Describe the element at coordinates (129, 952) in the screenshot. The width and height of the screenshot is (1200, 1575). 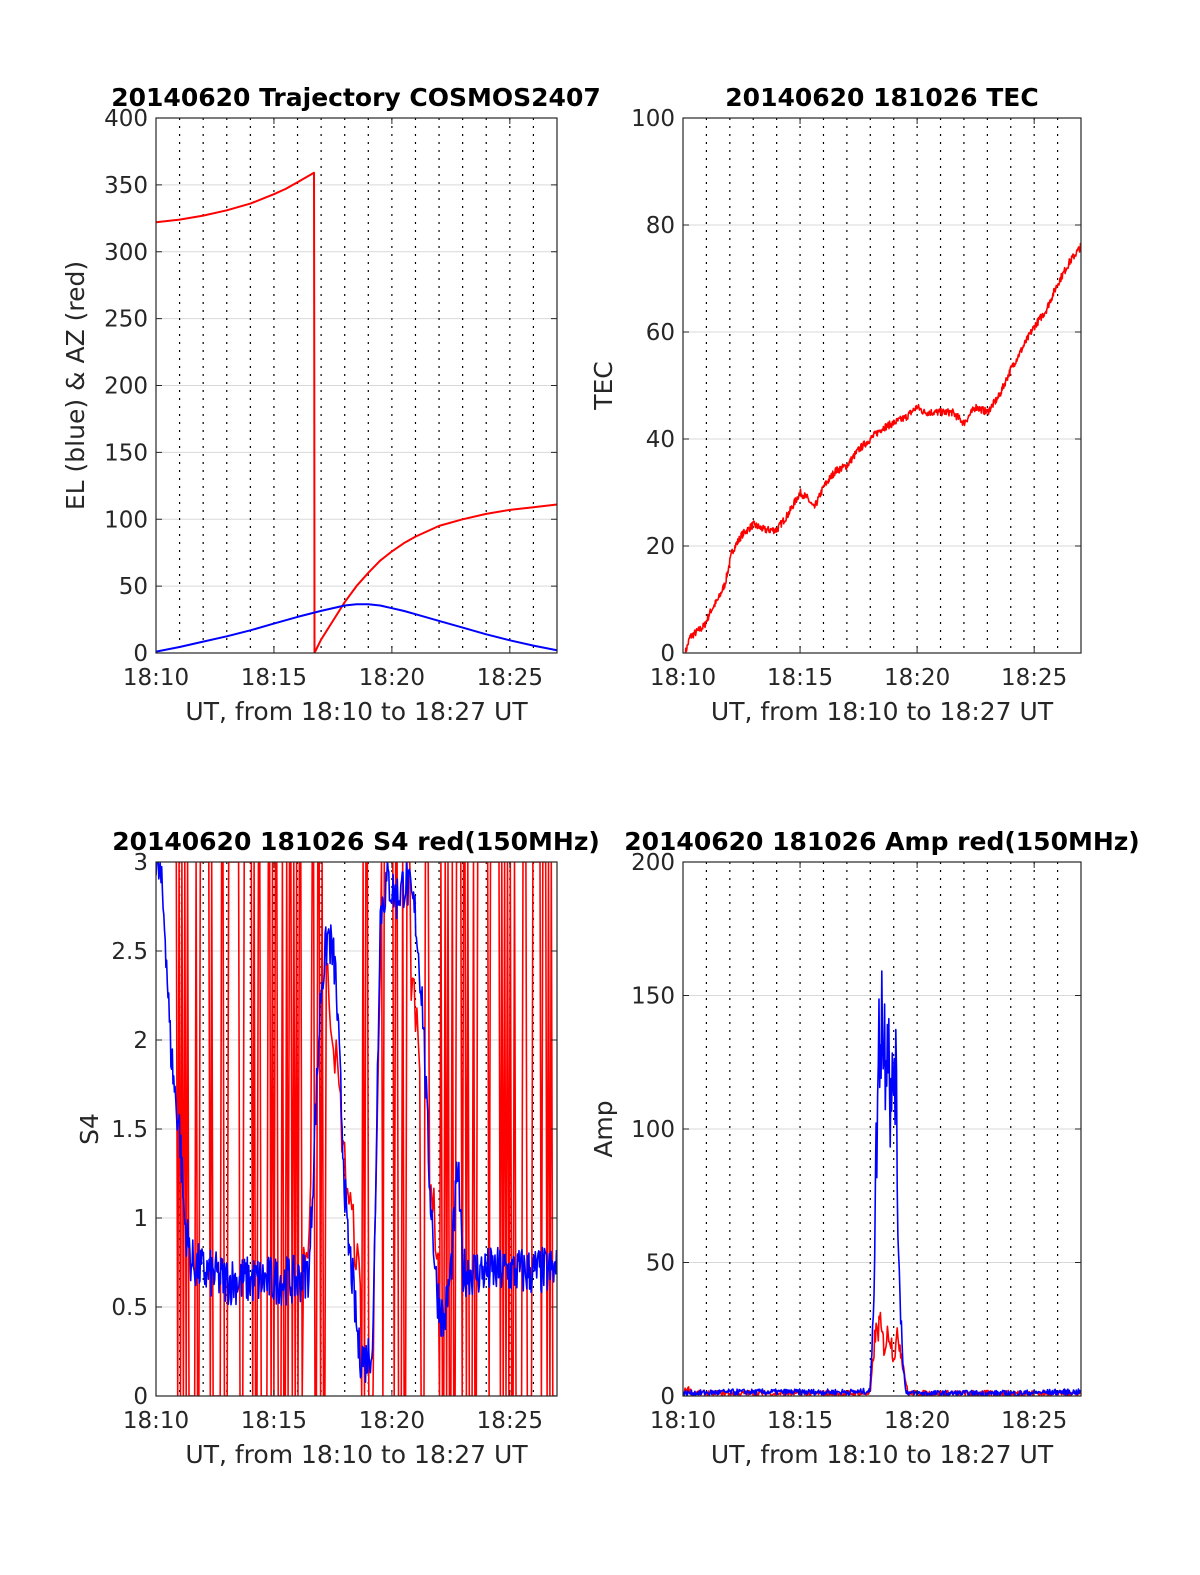
I see `y-tick-label: 2.5` at that location.